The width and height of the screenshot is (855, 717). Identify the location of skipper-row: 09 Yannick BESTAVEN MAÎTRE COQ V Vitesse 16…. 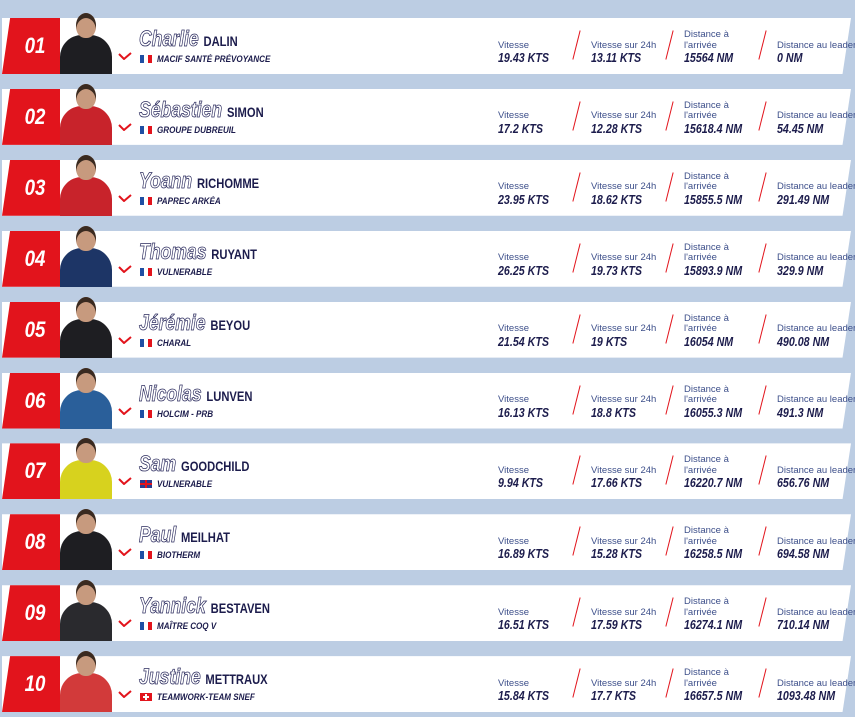
(427, 611).